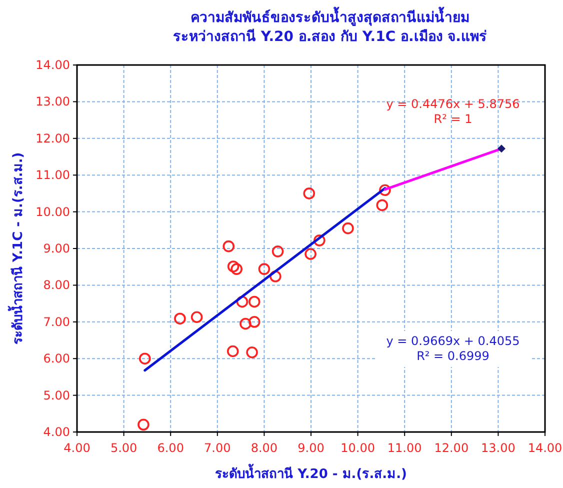 The image size is (563, 488). What do you see at coordinates (56, 285) in the screenshot?
I see `y-tick-label: 8.00` at bounding box center [56, 285].